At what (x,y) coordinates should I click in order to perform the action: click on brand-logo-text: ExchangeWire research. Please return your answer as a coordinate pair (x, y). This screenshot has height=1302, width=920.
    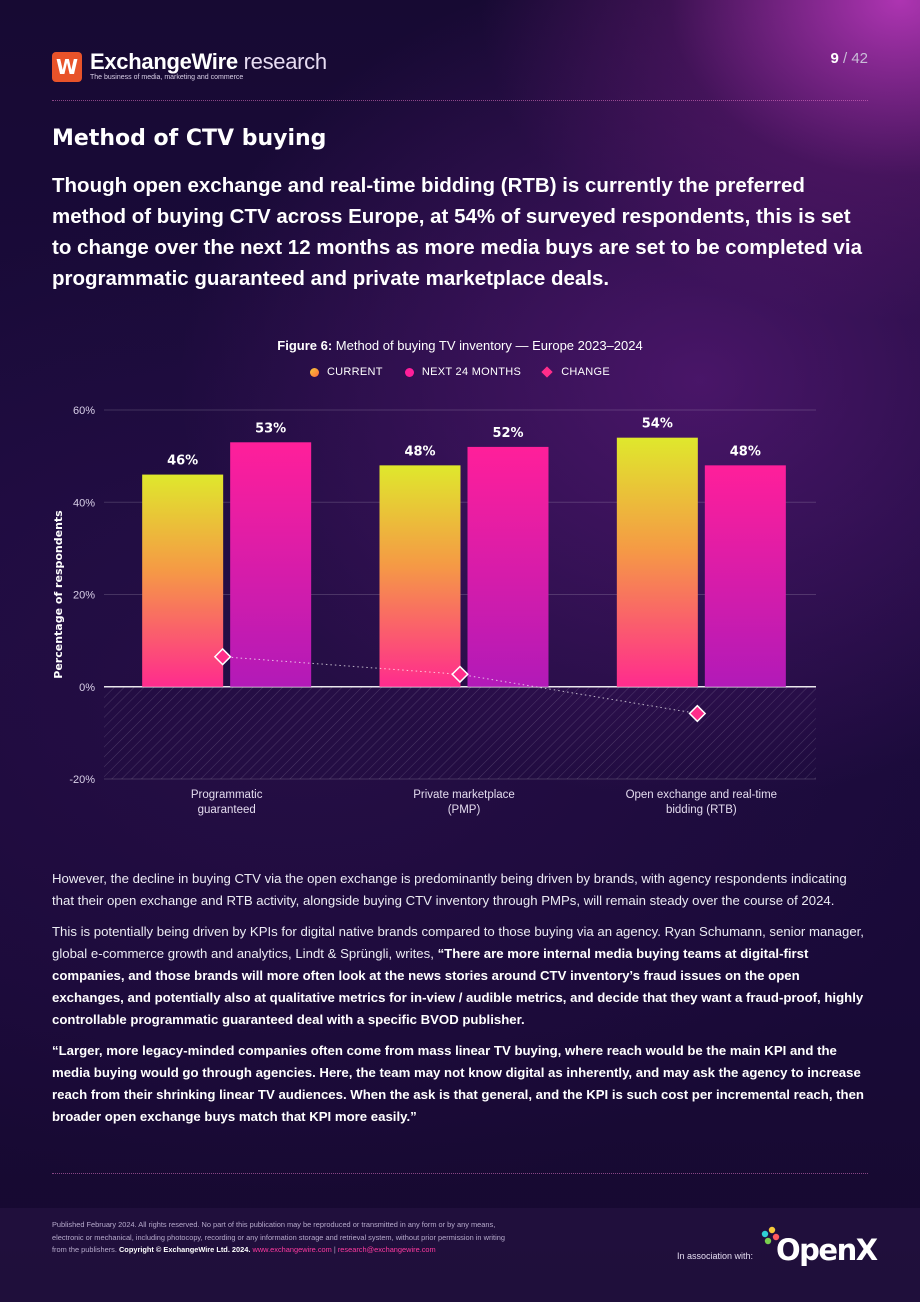
    Looking at the image, I should click on (208, 62).